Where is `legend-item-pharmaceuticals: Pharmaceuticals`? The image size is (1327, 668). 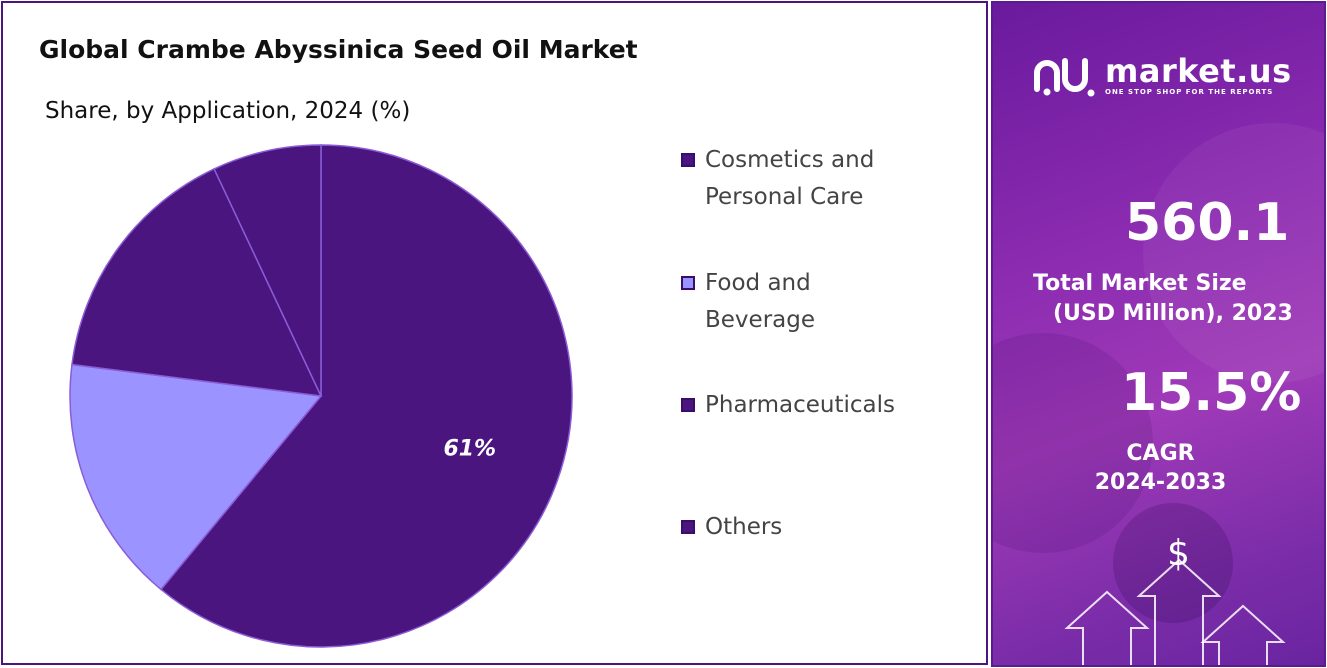
legend-item-pharmaceuticals: Pharmaceuticals is located at coordinates (808, 407).